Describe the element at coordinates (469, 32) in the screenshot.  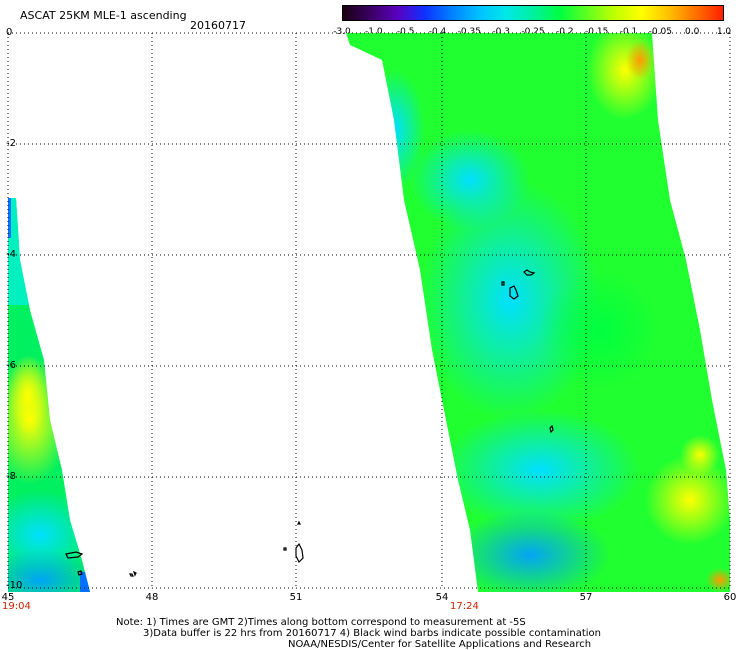
I see `colorbar-label: -0.35` at that location.